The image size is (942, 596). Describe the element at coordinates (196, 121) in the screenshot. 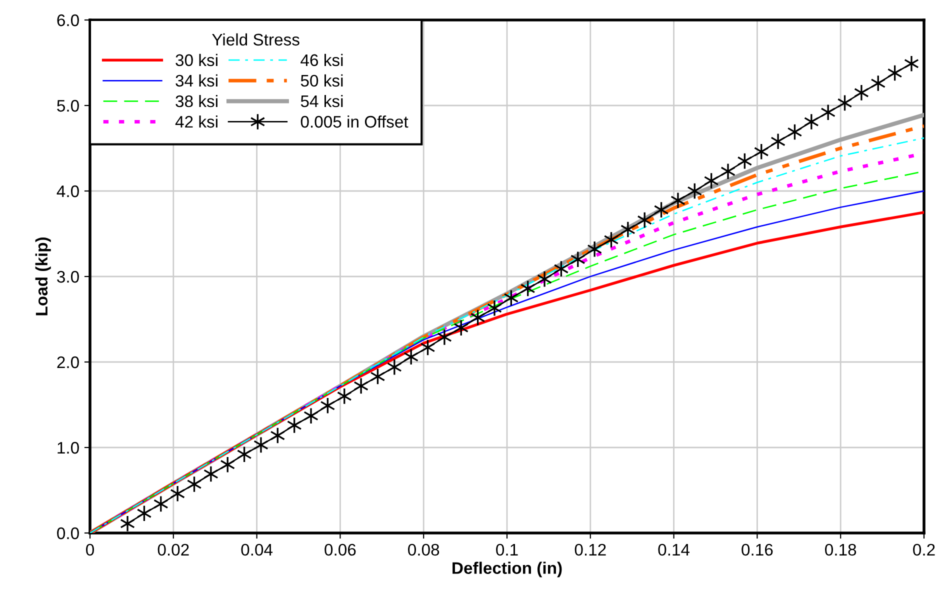

I see `legend-label: 42 ksi` at that location.